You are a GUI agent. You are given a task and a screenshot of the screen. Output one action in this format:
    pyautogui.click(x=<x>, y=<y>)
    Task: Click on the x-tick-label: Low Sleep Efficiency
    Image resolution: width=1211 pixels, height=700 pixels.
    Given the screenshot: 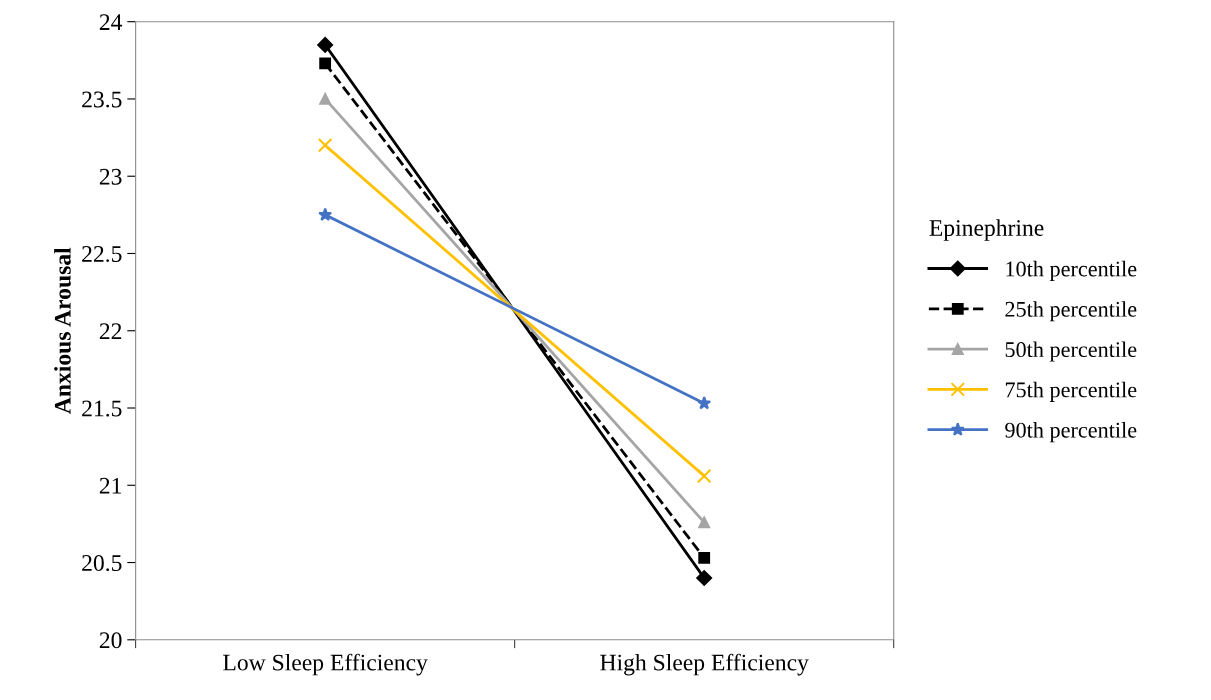 What is the action you would take?
    pyautogui.click(x=325, y=664)
    